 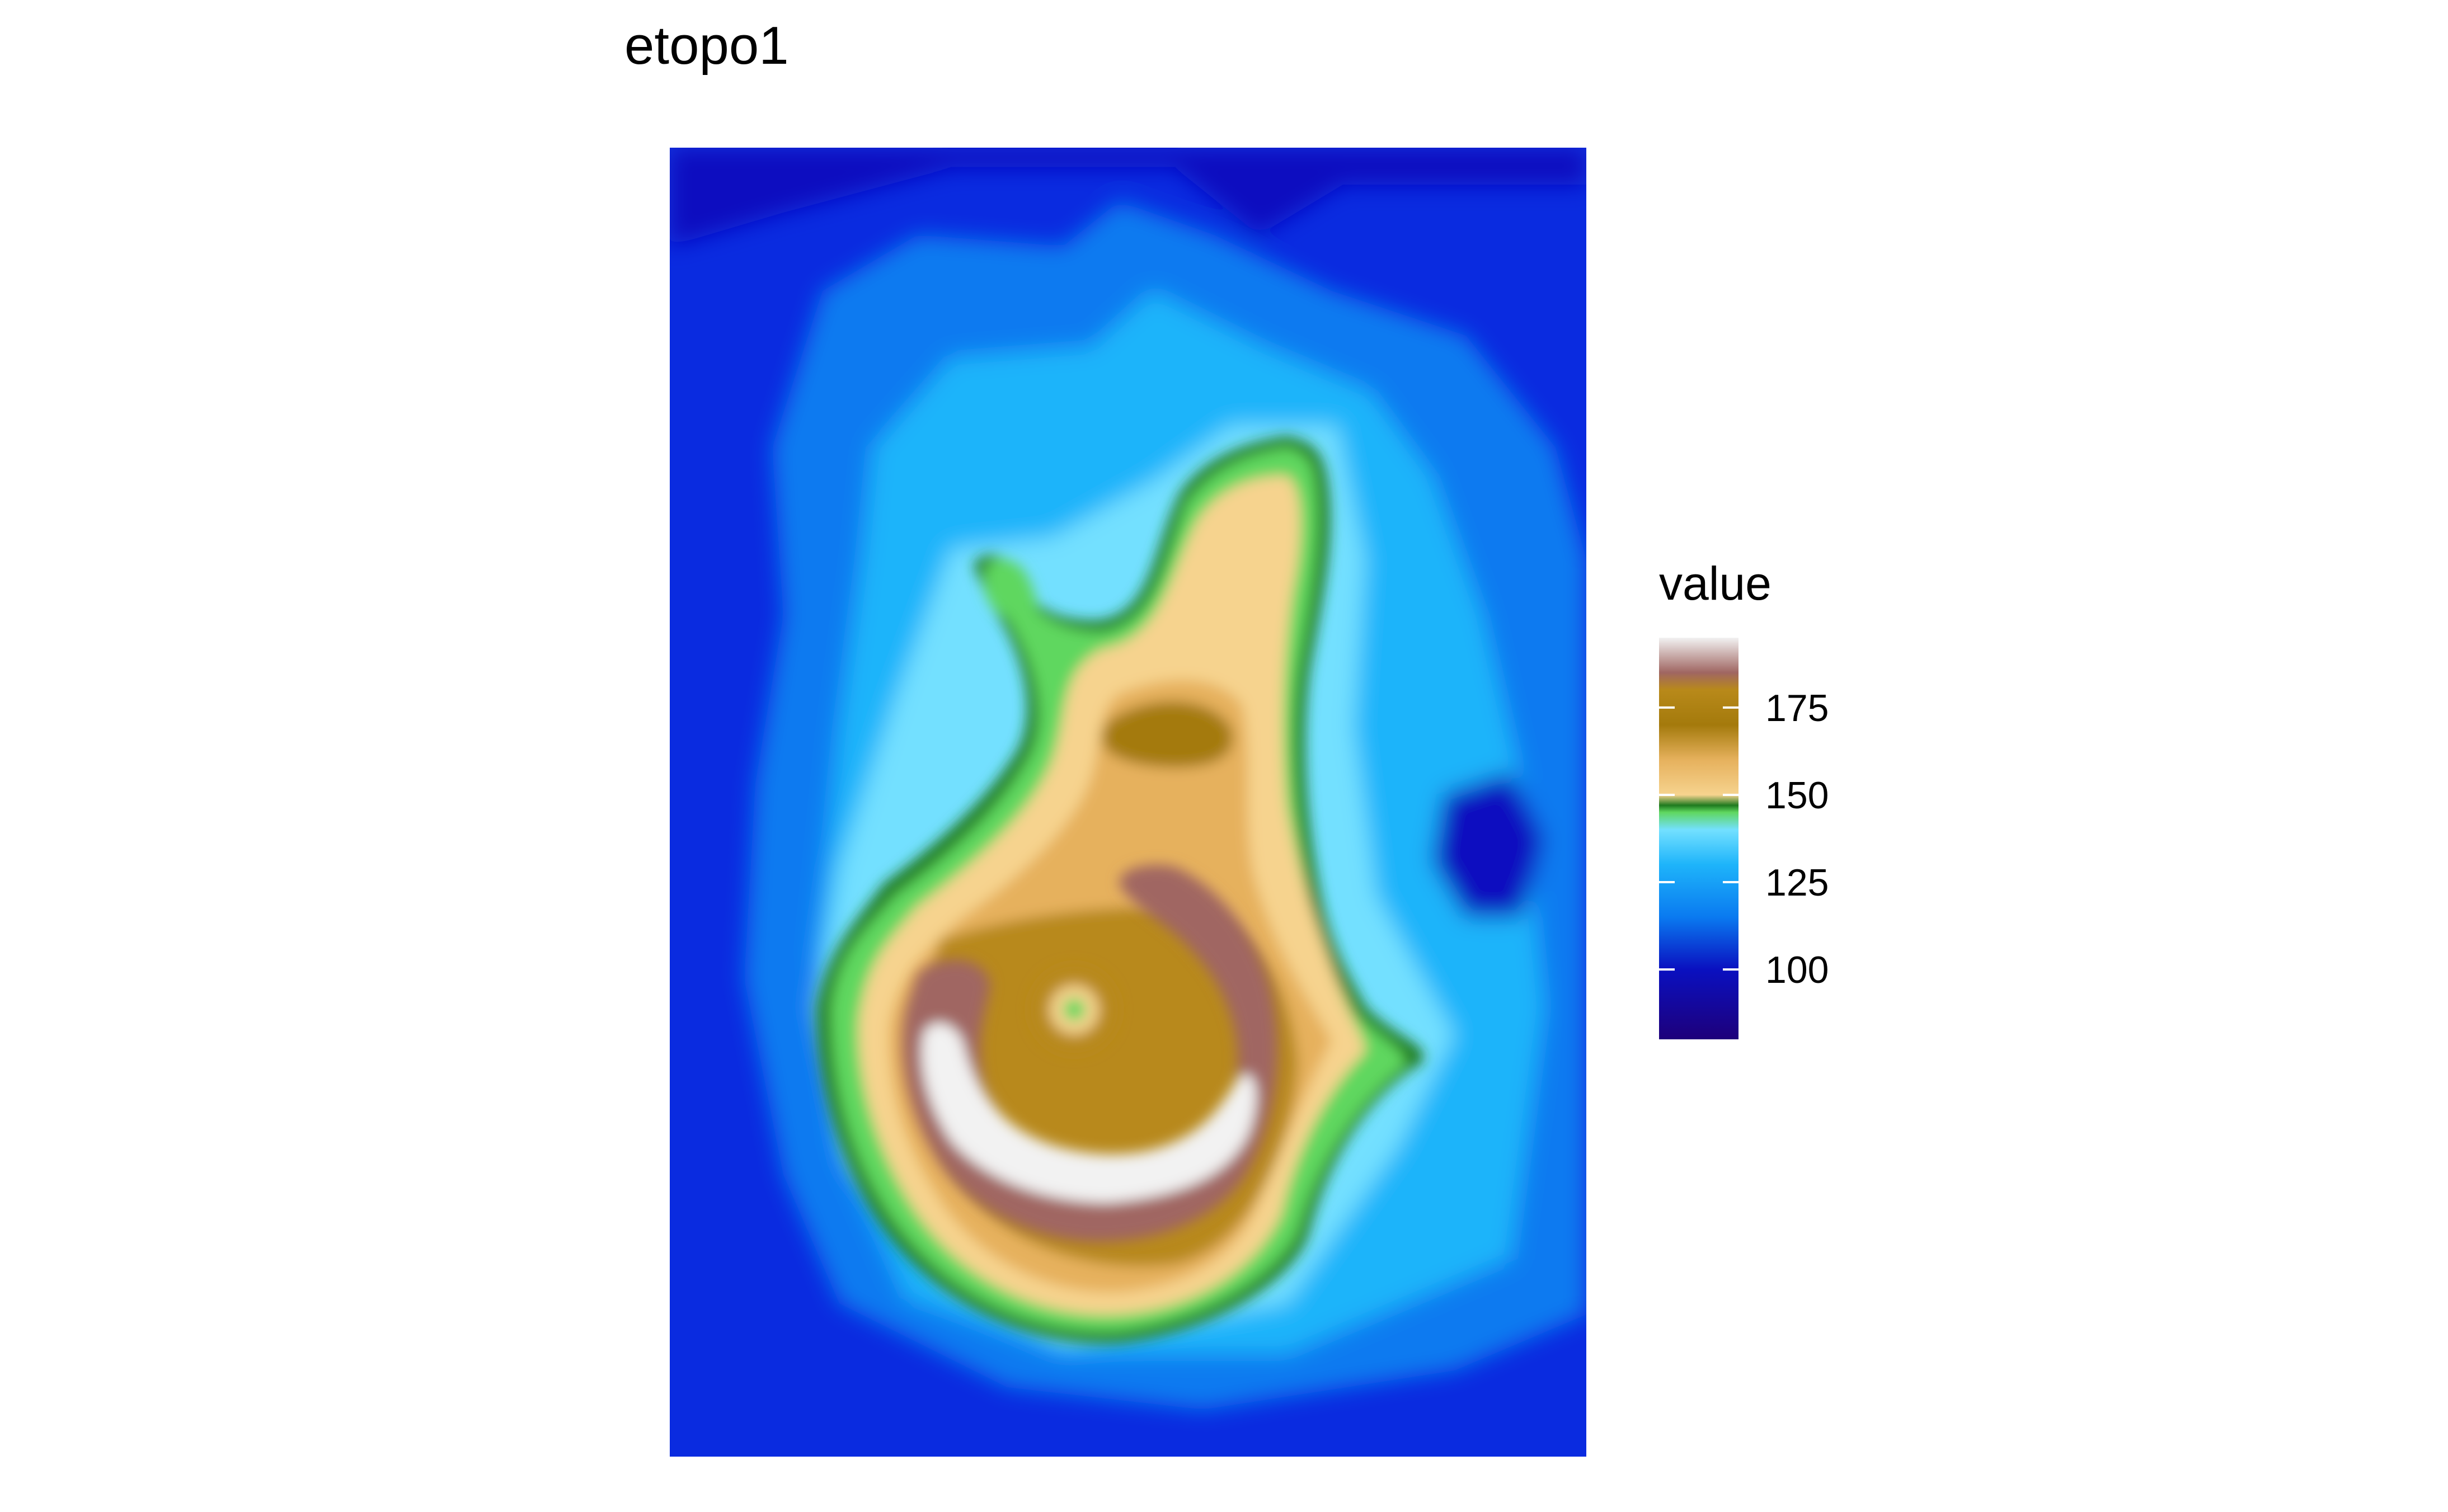 What do you see at coordinates (1744, 839) in the screenshot?
I see `legend-ticks: 100 125 150 175` at bounding box center [1744, 839].